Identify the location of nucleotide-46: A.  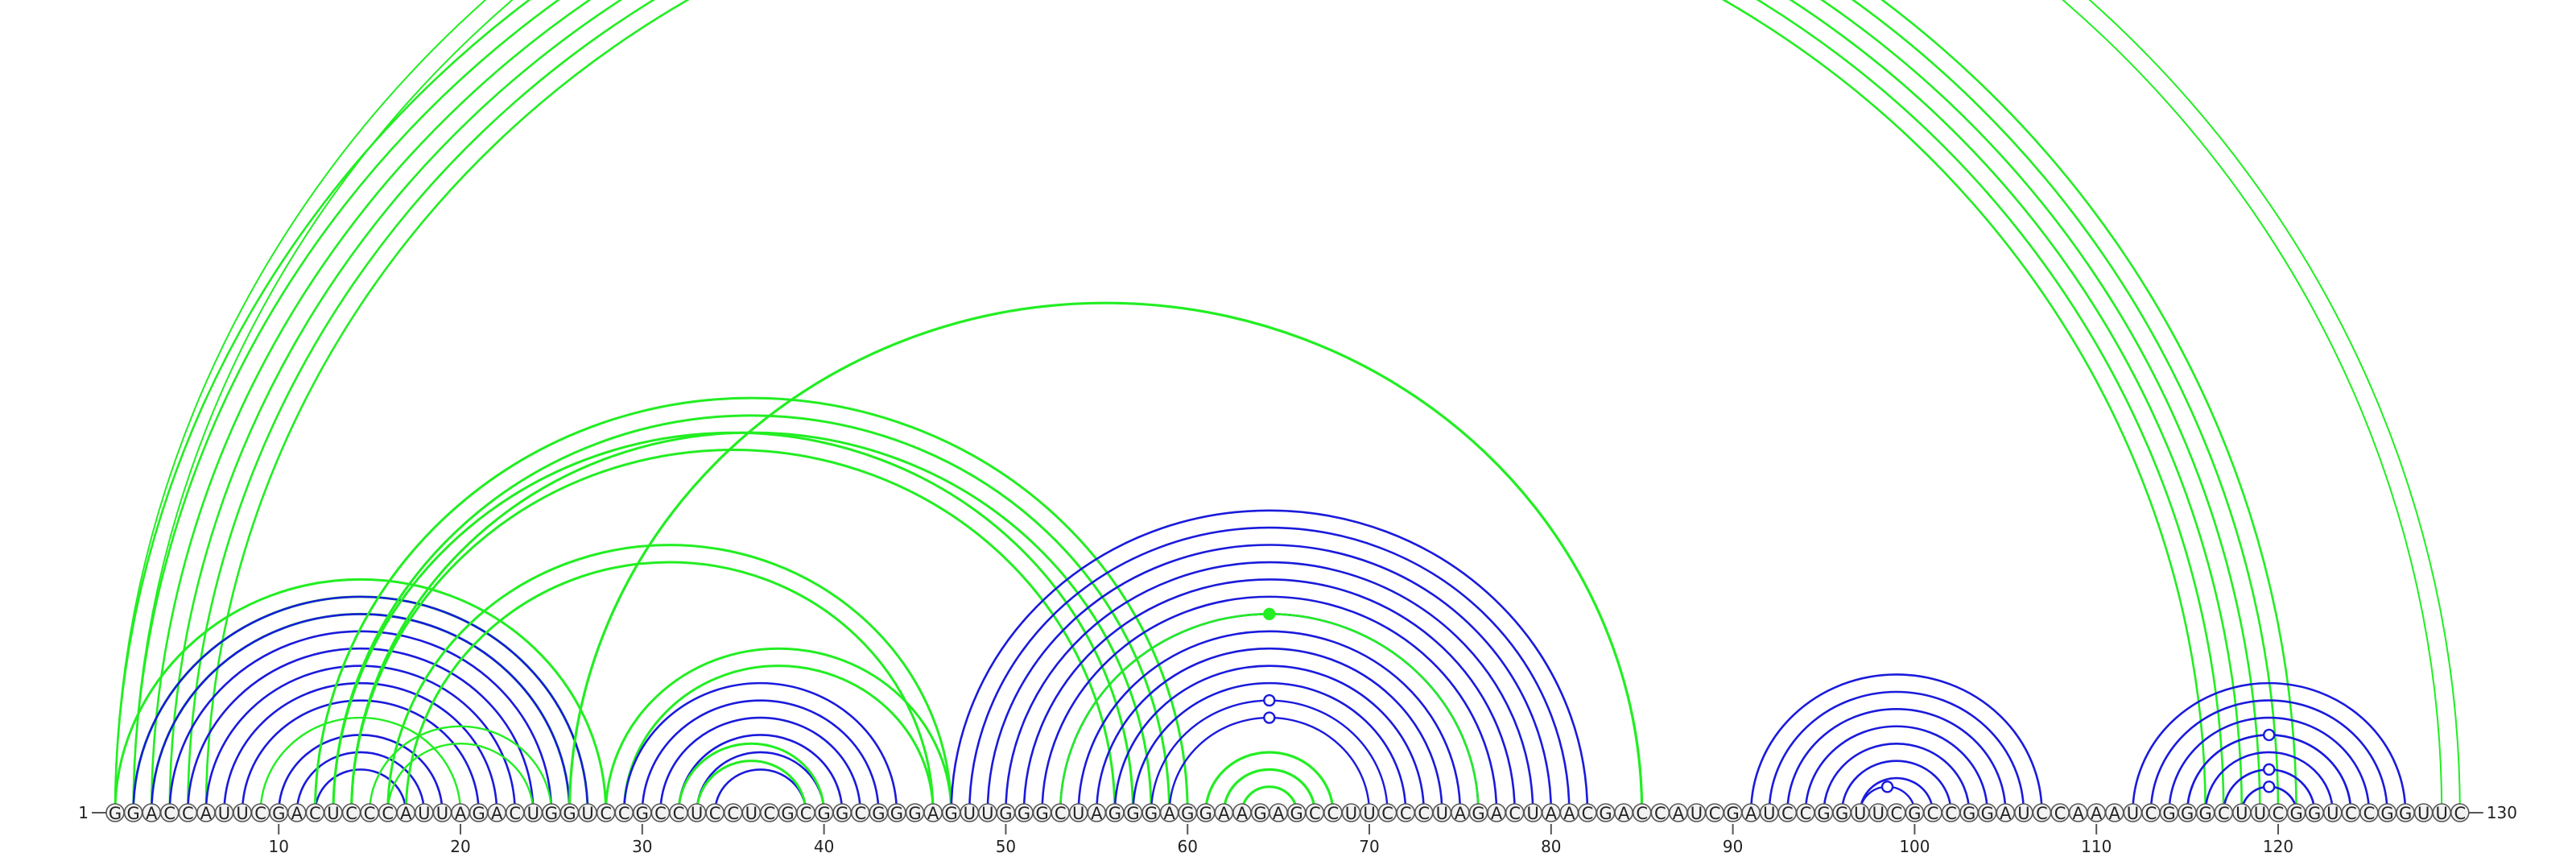
(933, 813).